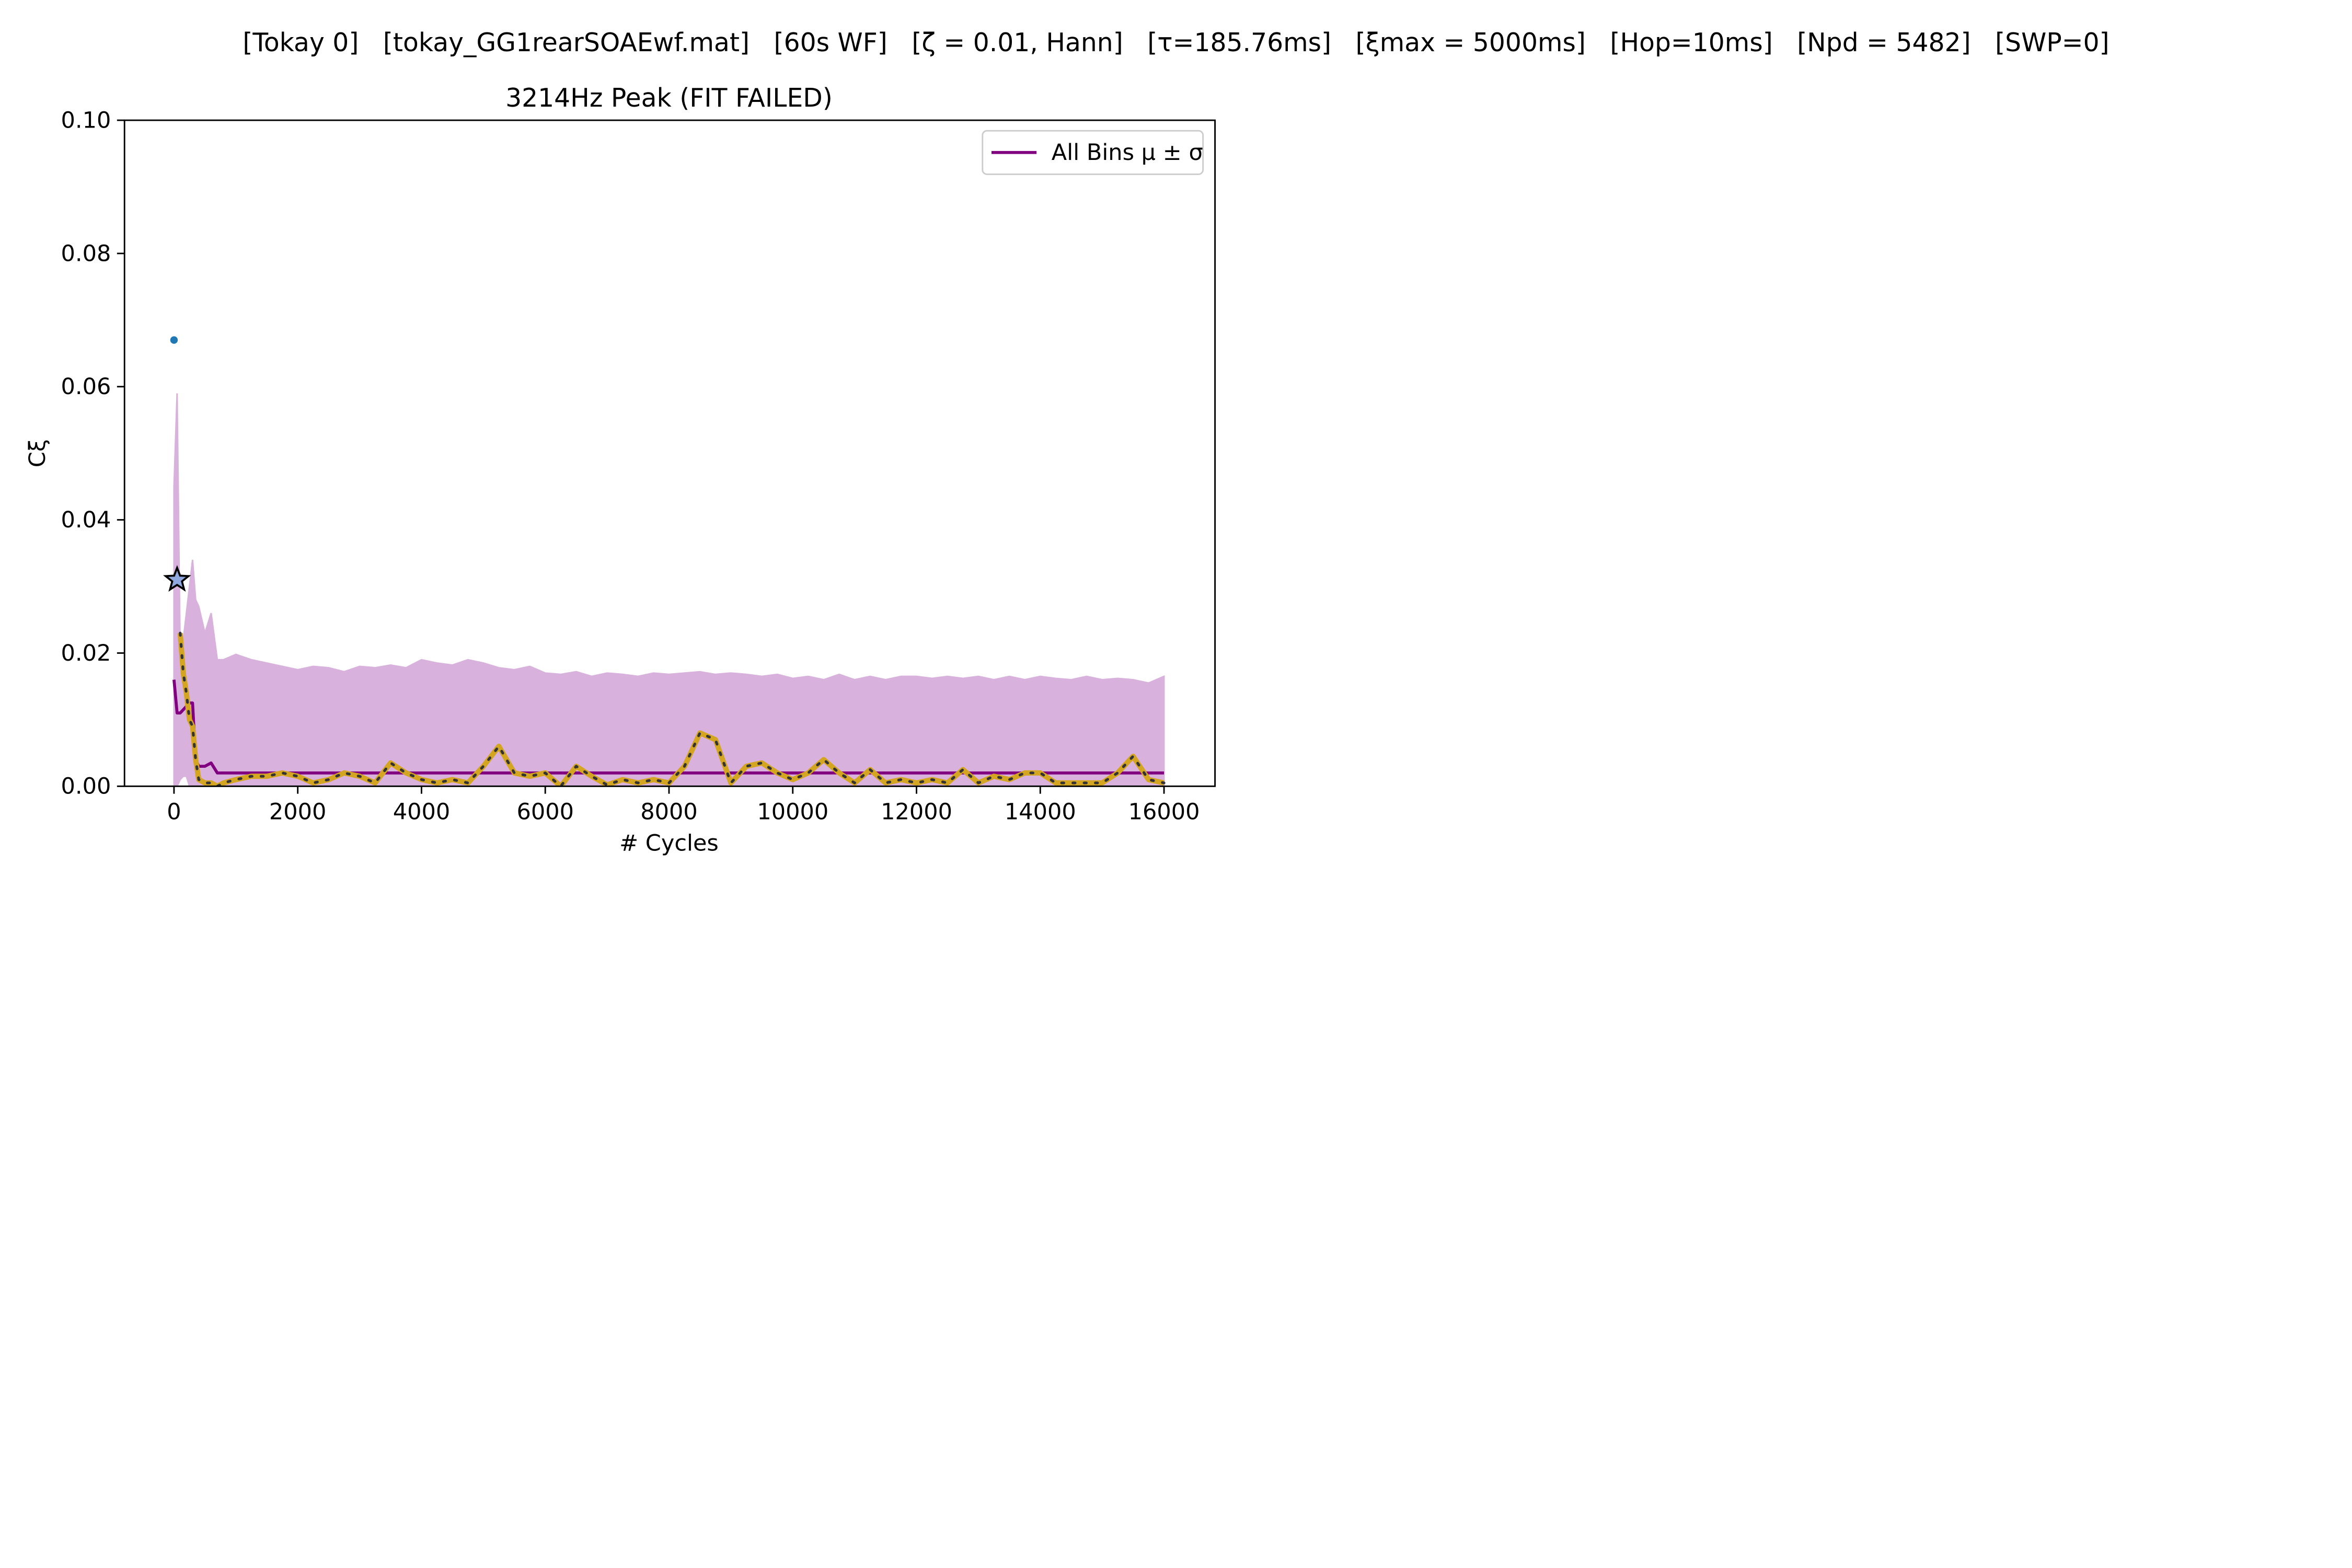 The width and height of the screenshot is (2352, 1568). What do you see at coordinates (38, 453) in the screenshot?
I see `y-axis-label: Cξ` at bounding box center [38, 453].